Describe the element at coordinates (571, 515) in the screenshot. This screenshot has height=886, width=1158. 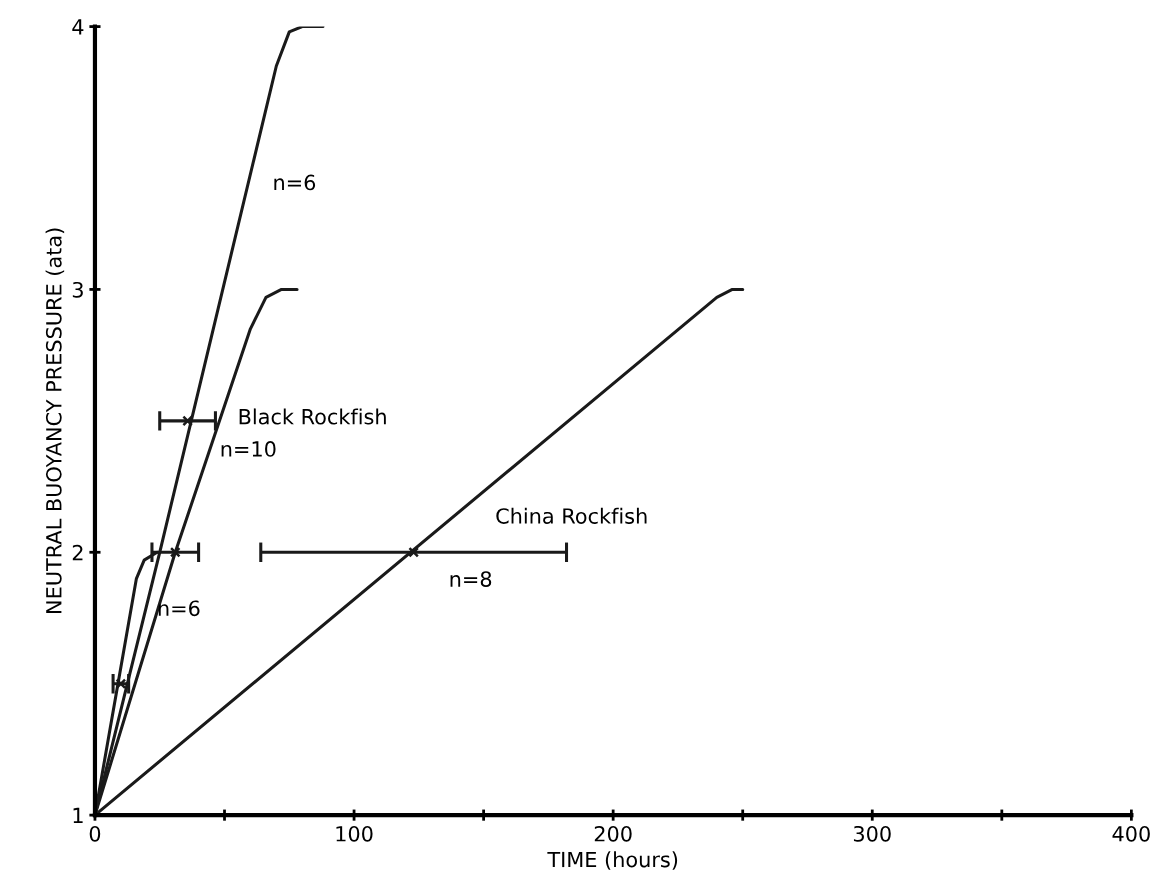
I see `annotation: China Rockfish` at that location.